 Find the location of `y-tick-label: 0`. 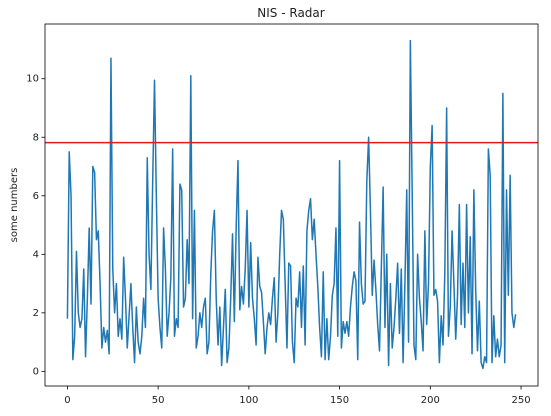

y-tick-label: 0 is located at coordinates (36, 371).